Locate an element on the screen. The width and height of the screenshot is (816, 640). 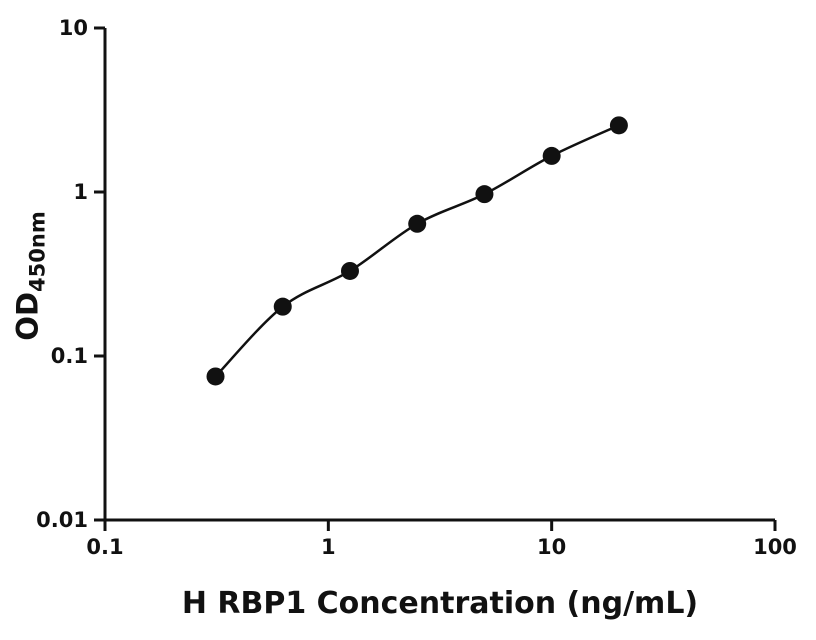
y-tick-label: 10 is located at coordinates (73, 28).